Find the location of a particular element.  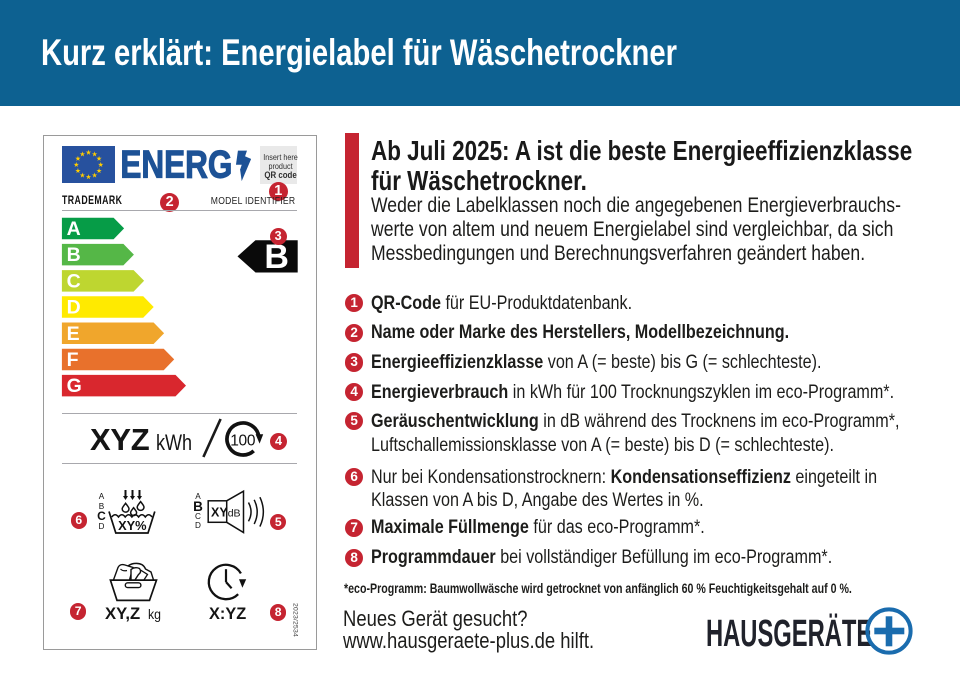

svg-text: C is located at coordinates (74, 281).